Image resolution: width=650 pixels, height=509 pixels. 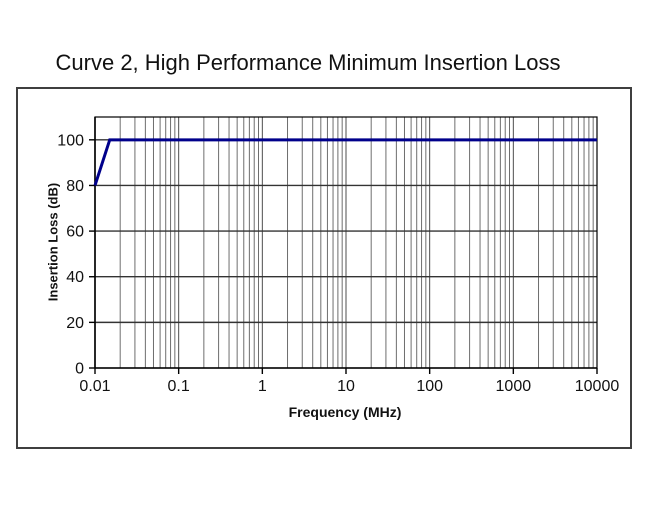 What do you see at coordinates (346, 386) in the screenshot?
I see `svg-text: 10` at bounding box center [346, 386].